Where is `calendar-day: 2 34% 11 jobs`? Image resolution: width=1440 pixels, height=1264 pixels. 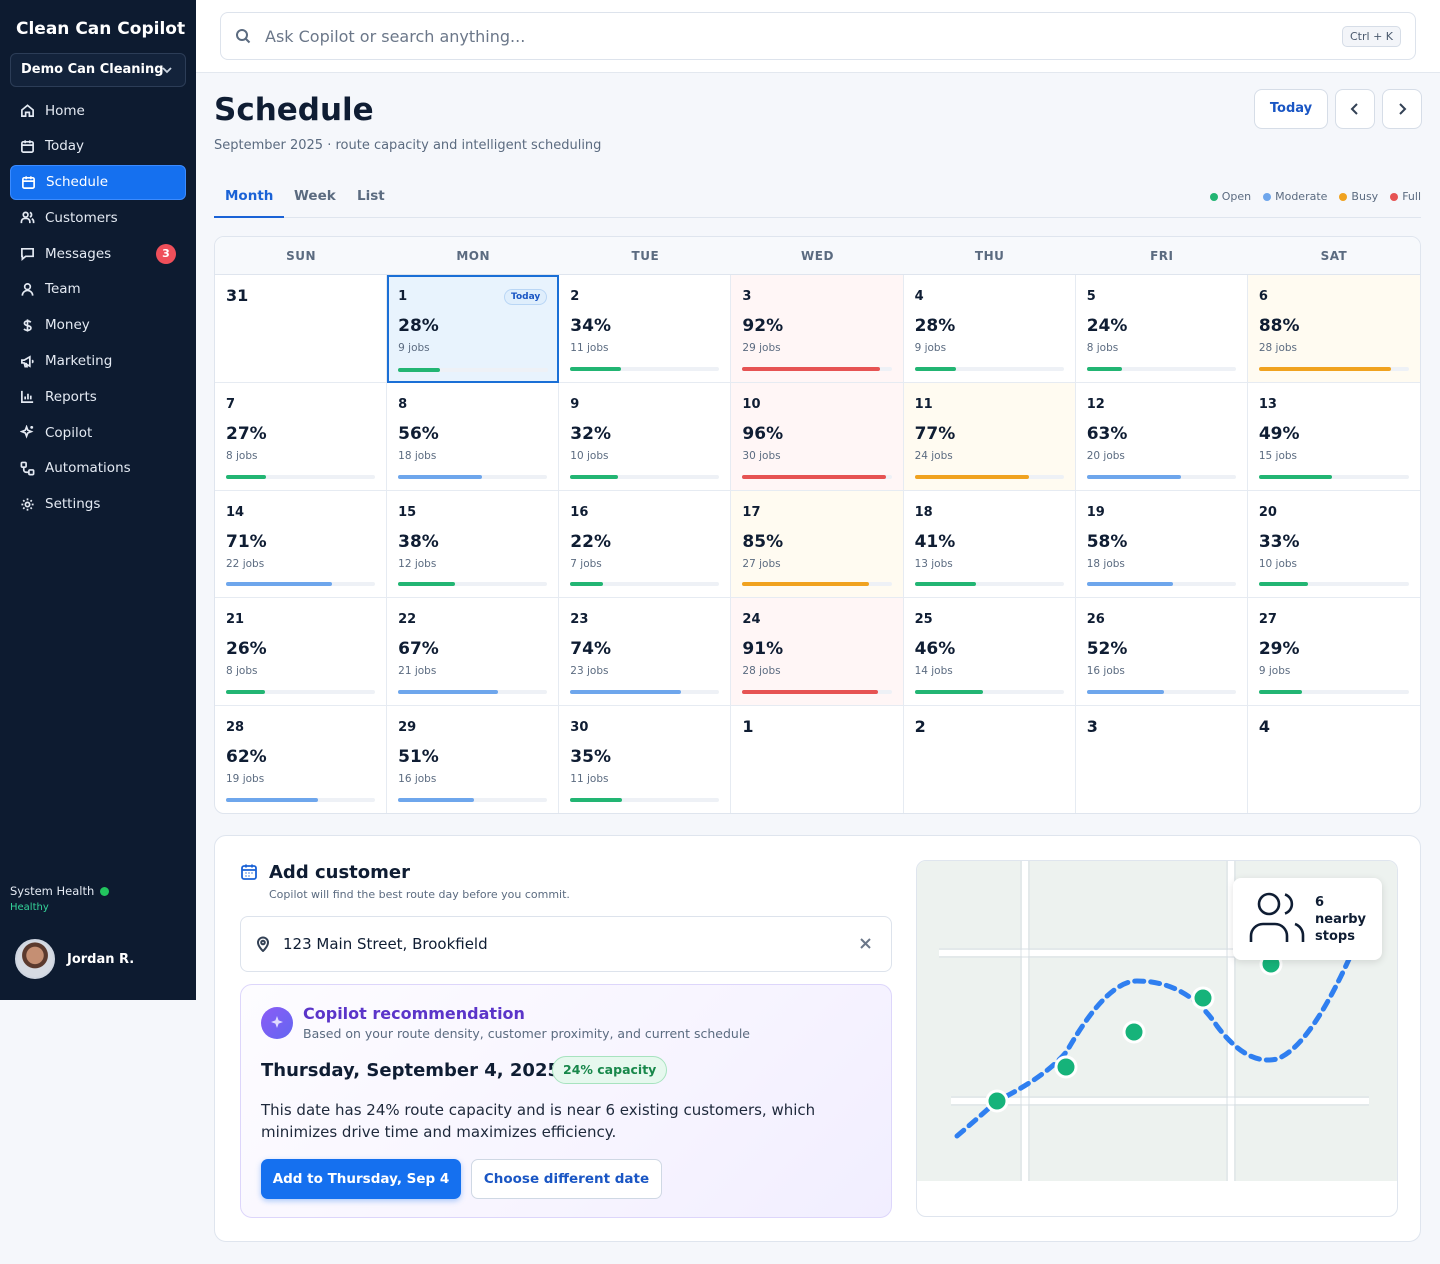
calendar-day: 2 34% 11 jobs is located at coordinates (645, 329).